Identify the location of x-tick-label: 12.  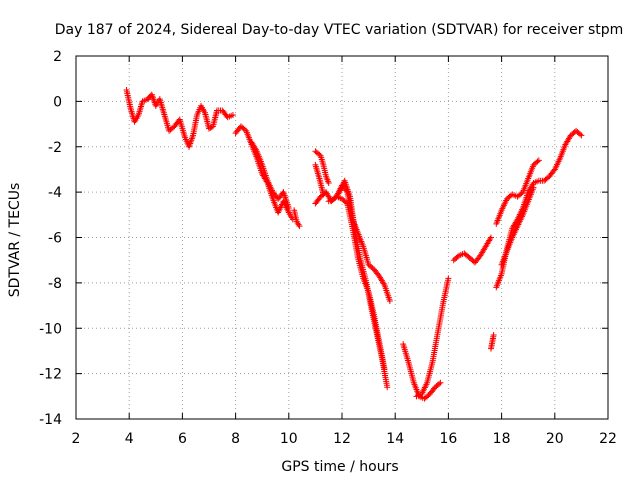
(342, 439).